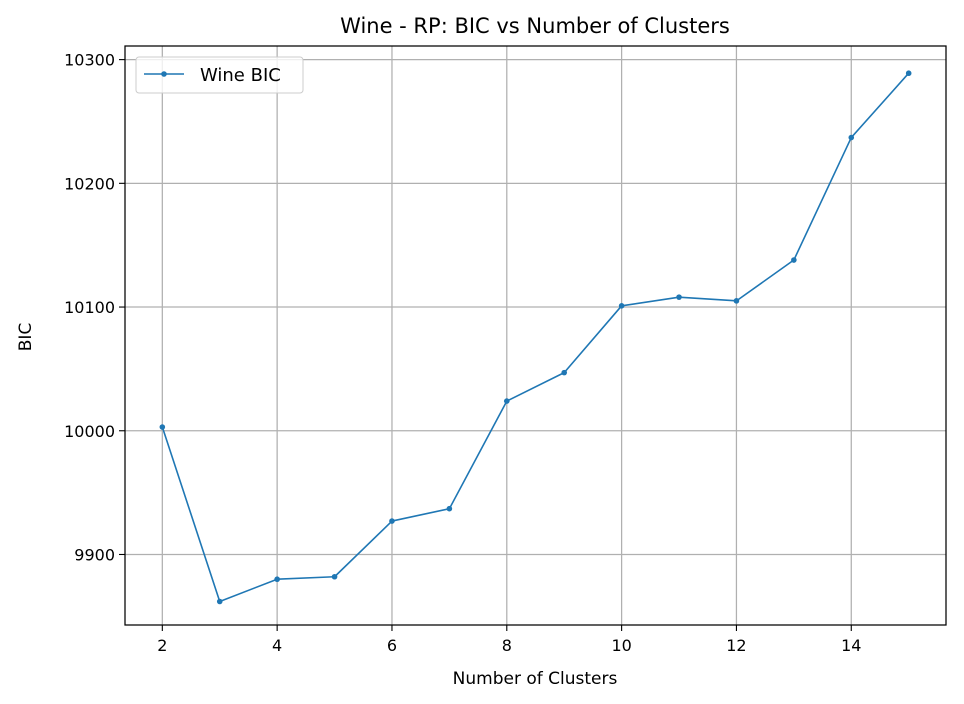  What do you see at coordinates (240, 75) in the screenshot?
I see `legend-label: Wine BIC` at bounding box center [240, 75].